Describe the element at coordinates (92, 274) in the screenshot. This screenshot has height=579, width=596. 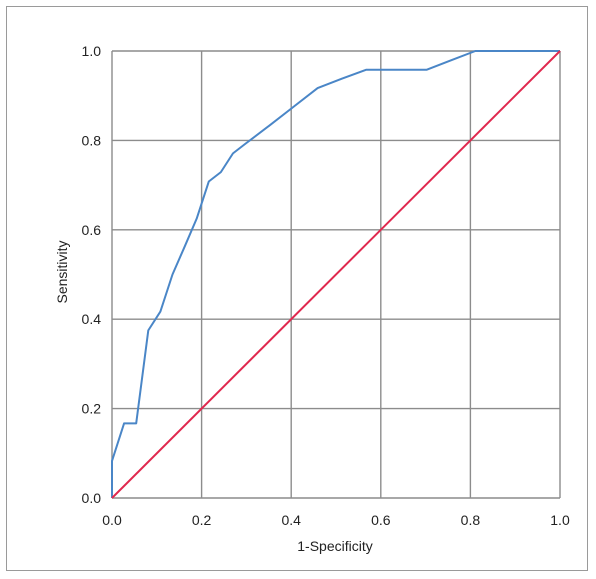
I see `y-tick-labels: 0.0 0.2 0.4 0.6 0.8 1.0` at that location.